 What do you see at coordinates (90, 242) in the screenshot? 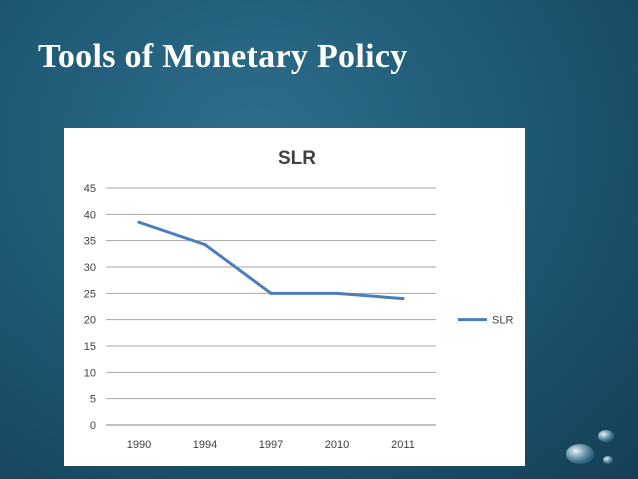
I see `y-tick-label: 35` at bounding box center [90, 242].